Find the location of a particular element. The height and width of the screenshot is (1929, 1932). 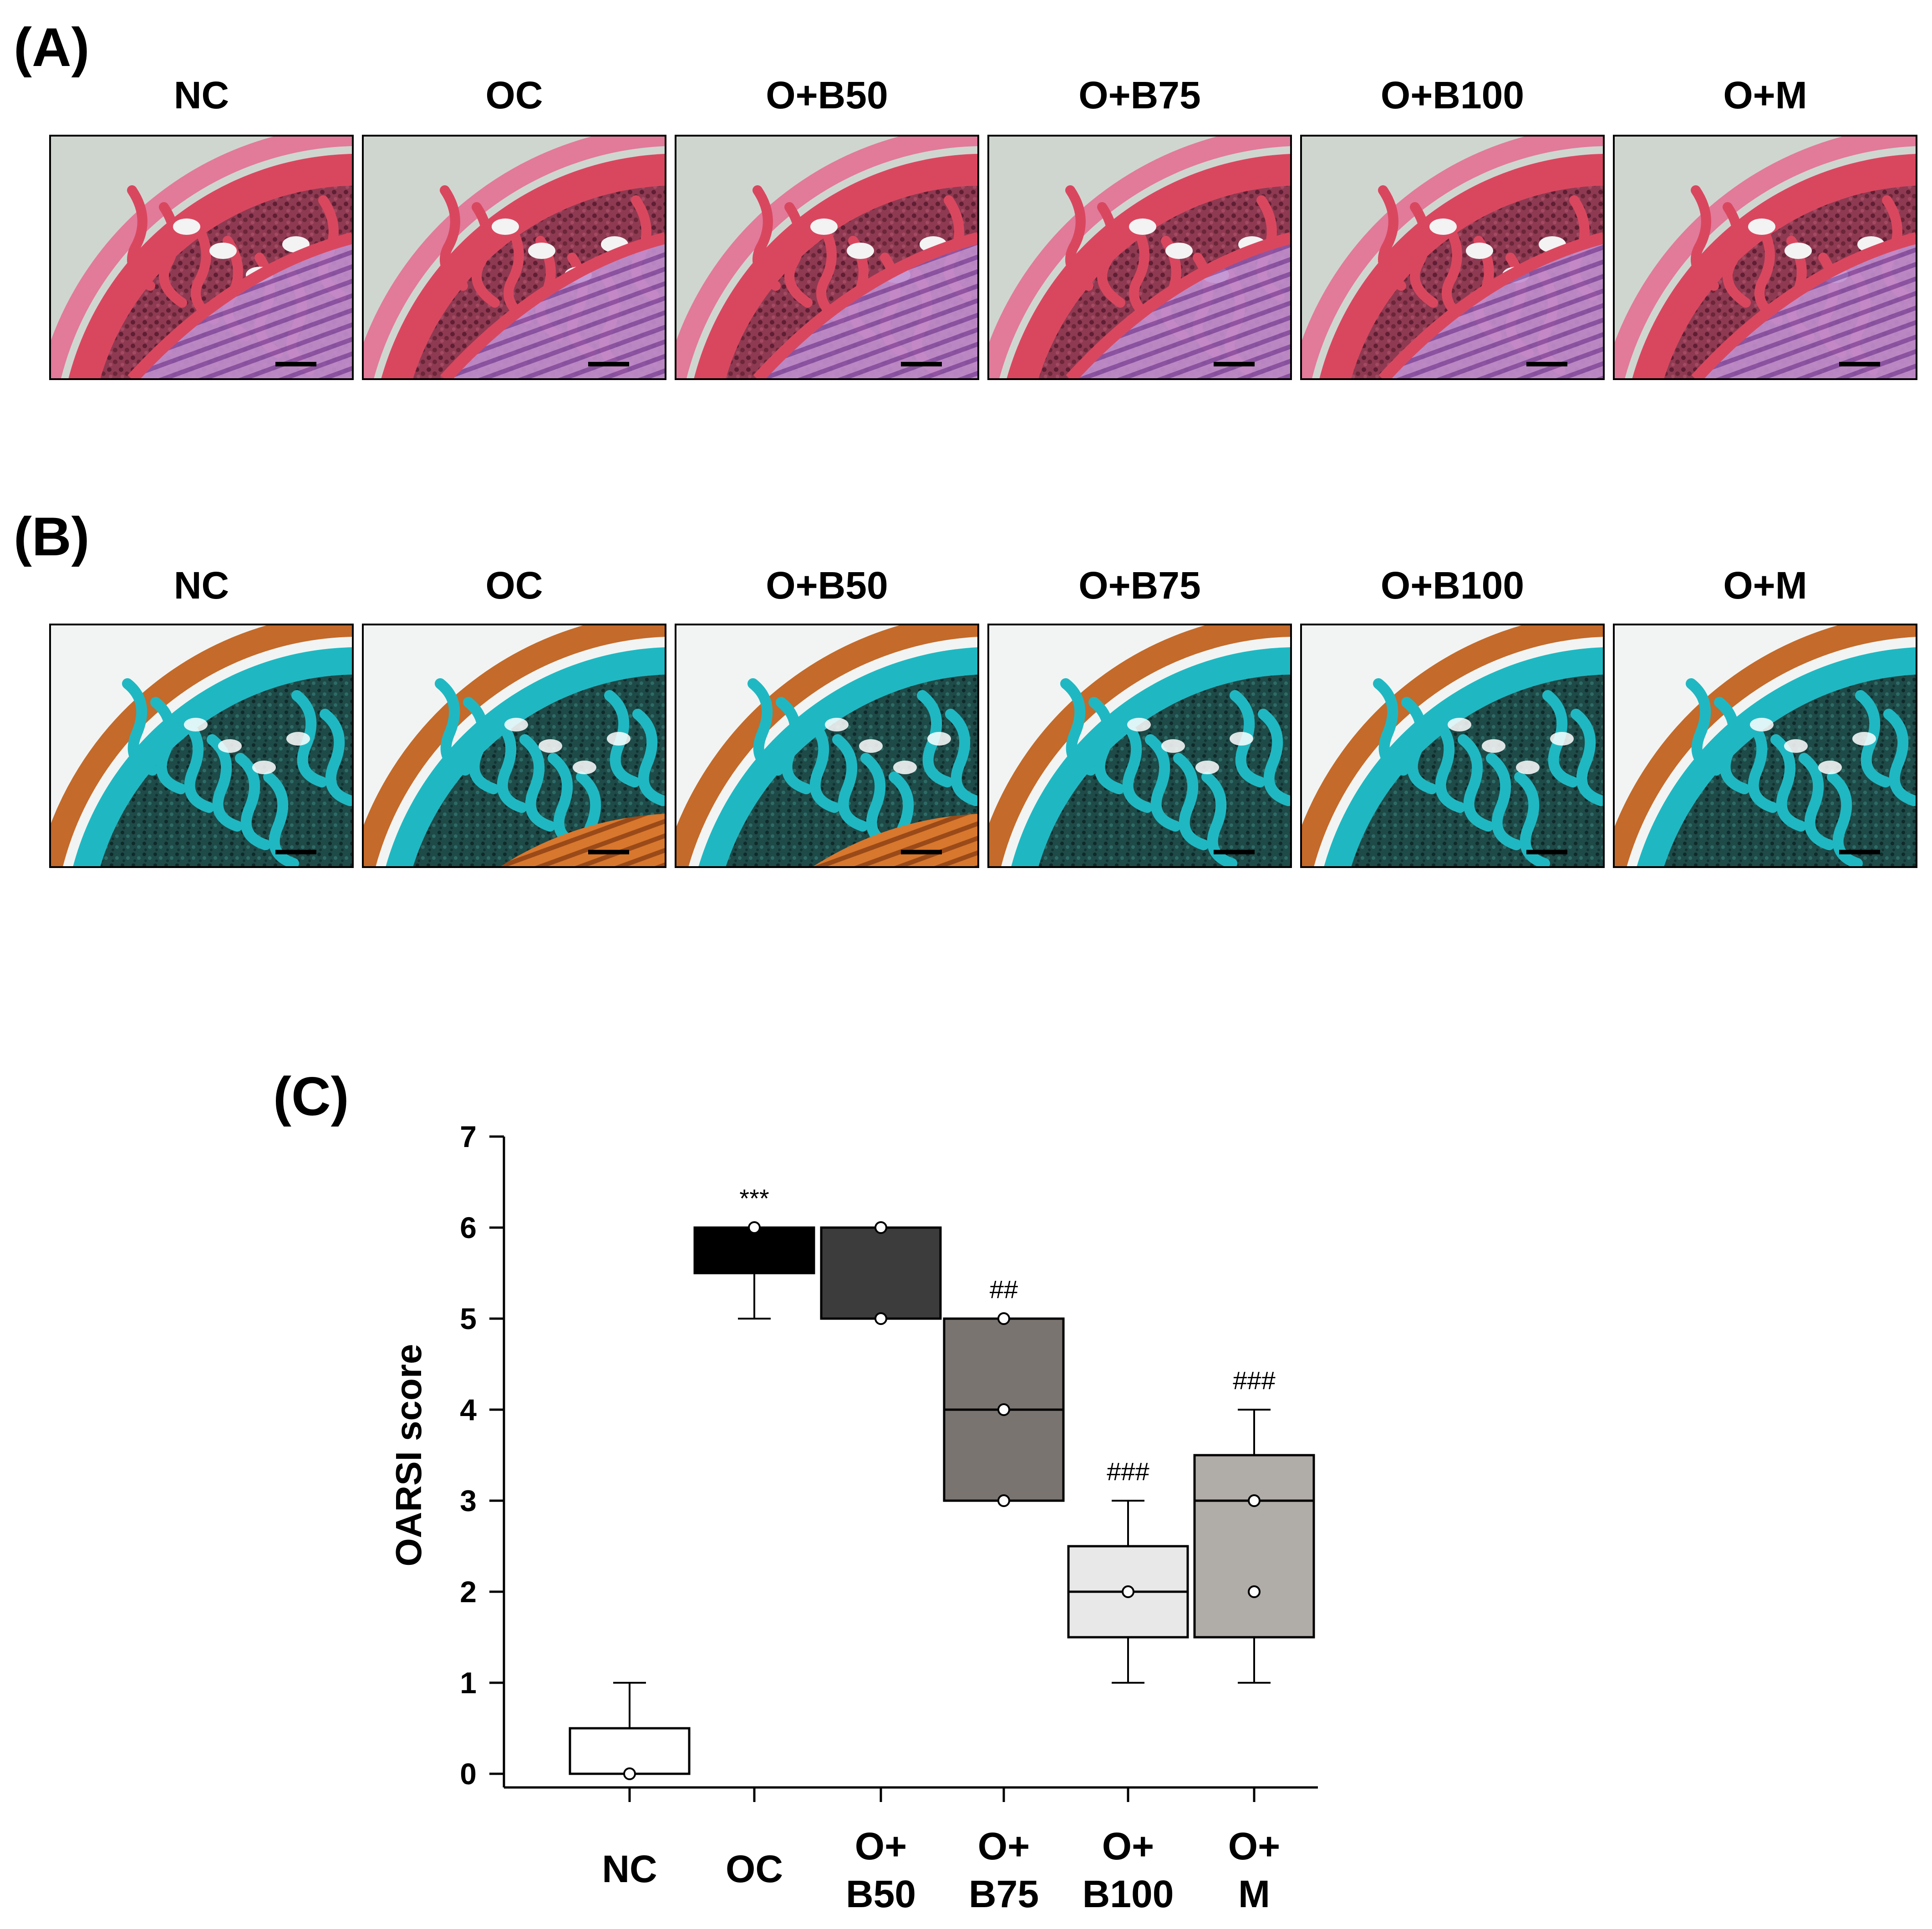

box-ob75: ## is located at coordinates (1004, 1391).